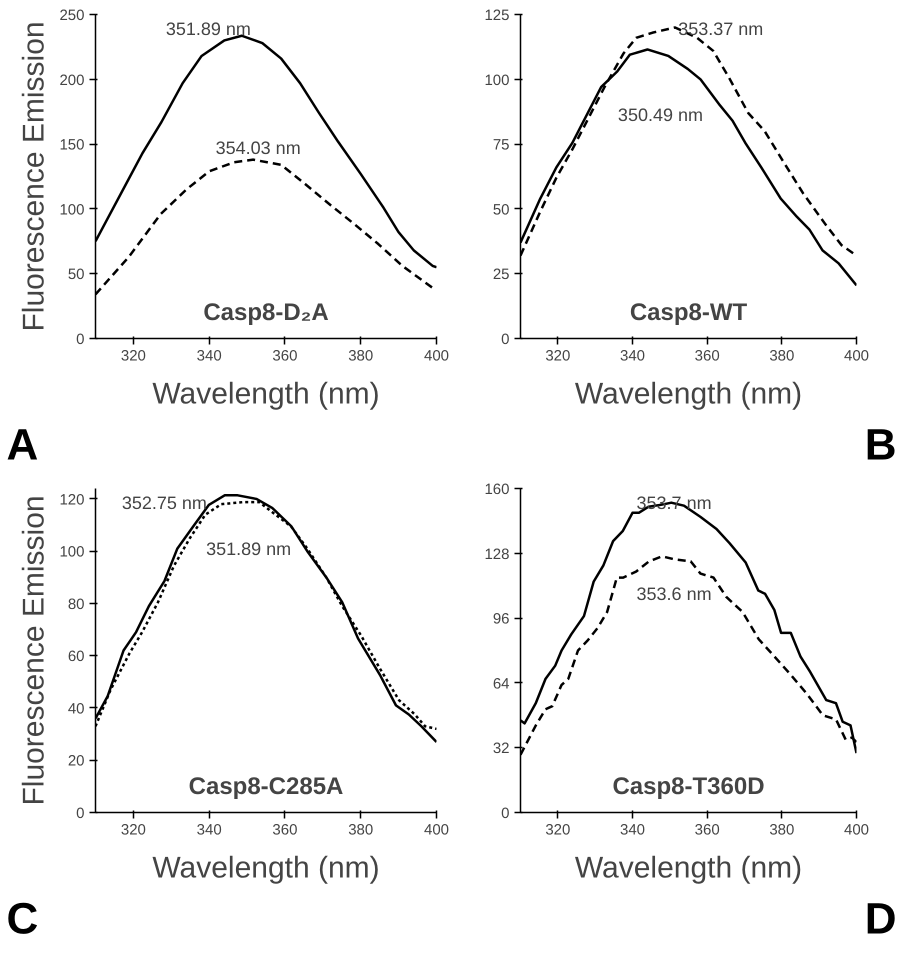 The height and width of the screenshot is (956, 906). I want to click on y-tick-label: 120, so click(72, 499).